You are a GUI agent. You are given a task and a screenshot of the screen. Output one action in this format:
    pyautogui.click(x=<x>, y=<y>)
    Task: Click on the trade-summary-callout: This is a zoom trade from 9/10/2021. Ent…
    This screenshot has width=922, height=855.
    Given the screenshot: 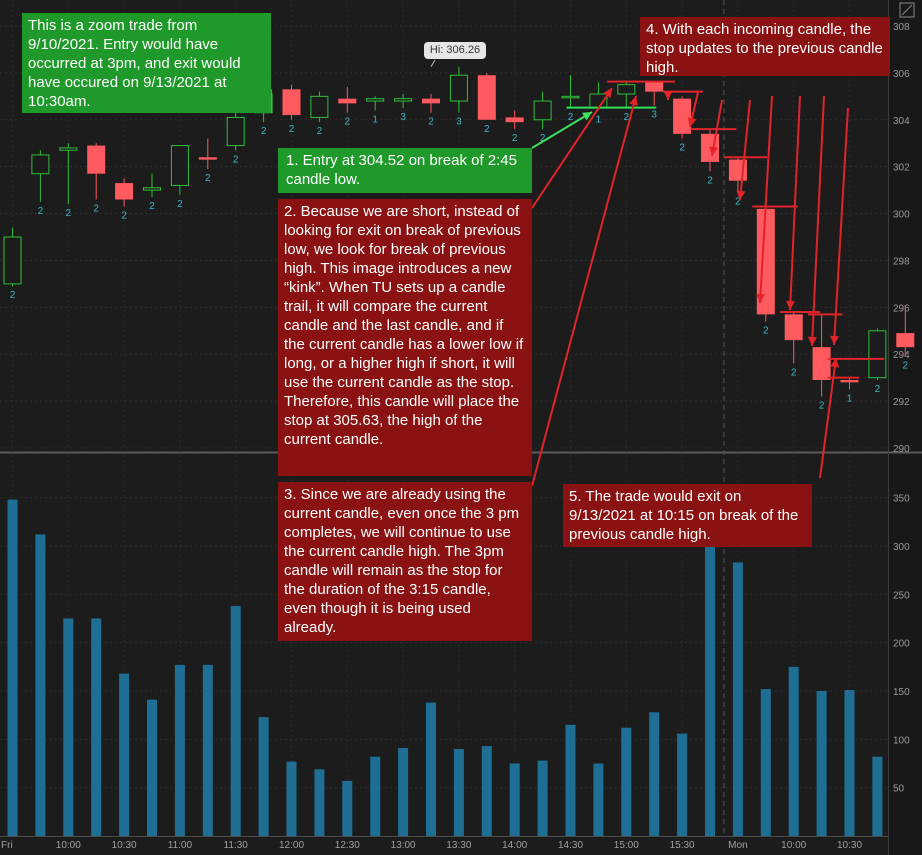 What is the action you would take?
    pyautogui.click(x=146, y=63)
    